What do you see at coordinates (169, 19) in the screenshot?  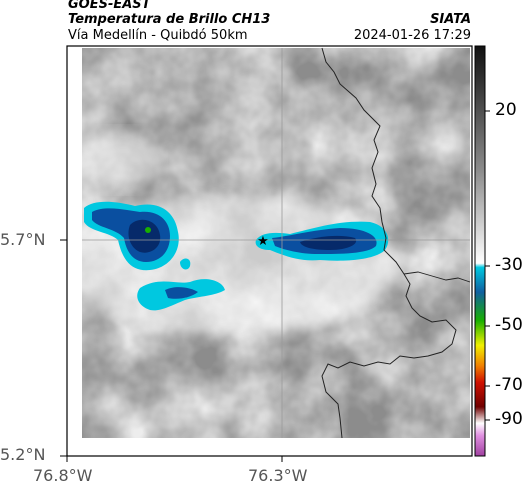 I see `product-title: Temperatura de Brillo CH13` at bounding box center [169, 19].